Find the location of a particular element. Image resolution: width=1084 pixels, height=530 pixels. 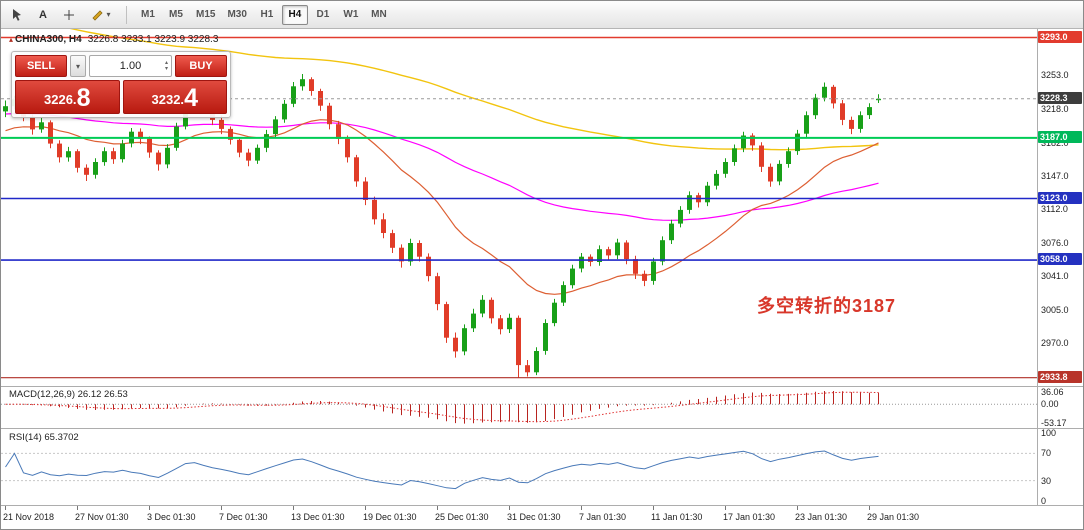

cursor-icon is located at coordinates (16, 15).